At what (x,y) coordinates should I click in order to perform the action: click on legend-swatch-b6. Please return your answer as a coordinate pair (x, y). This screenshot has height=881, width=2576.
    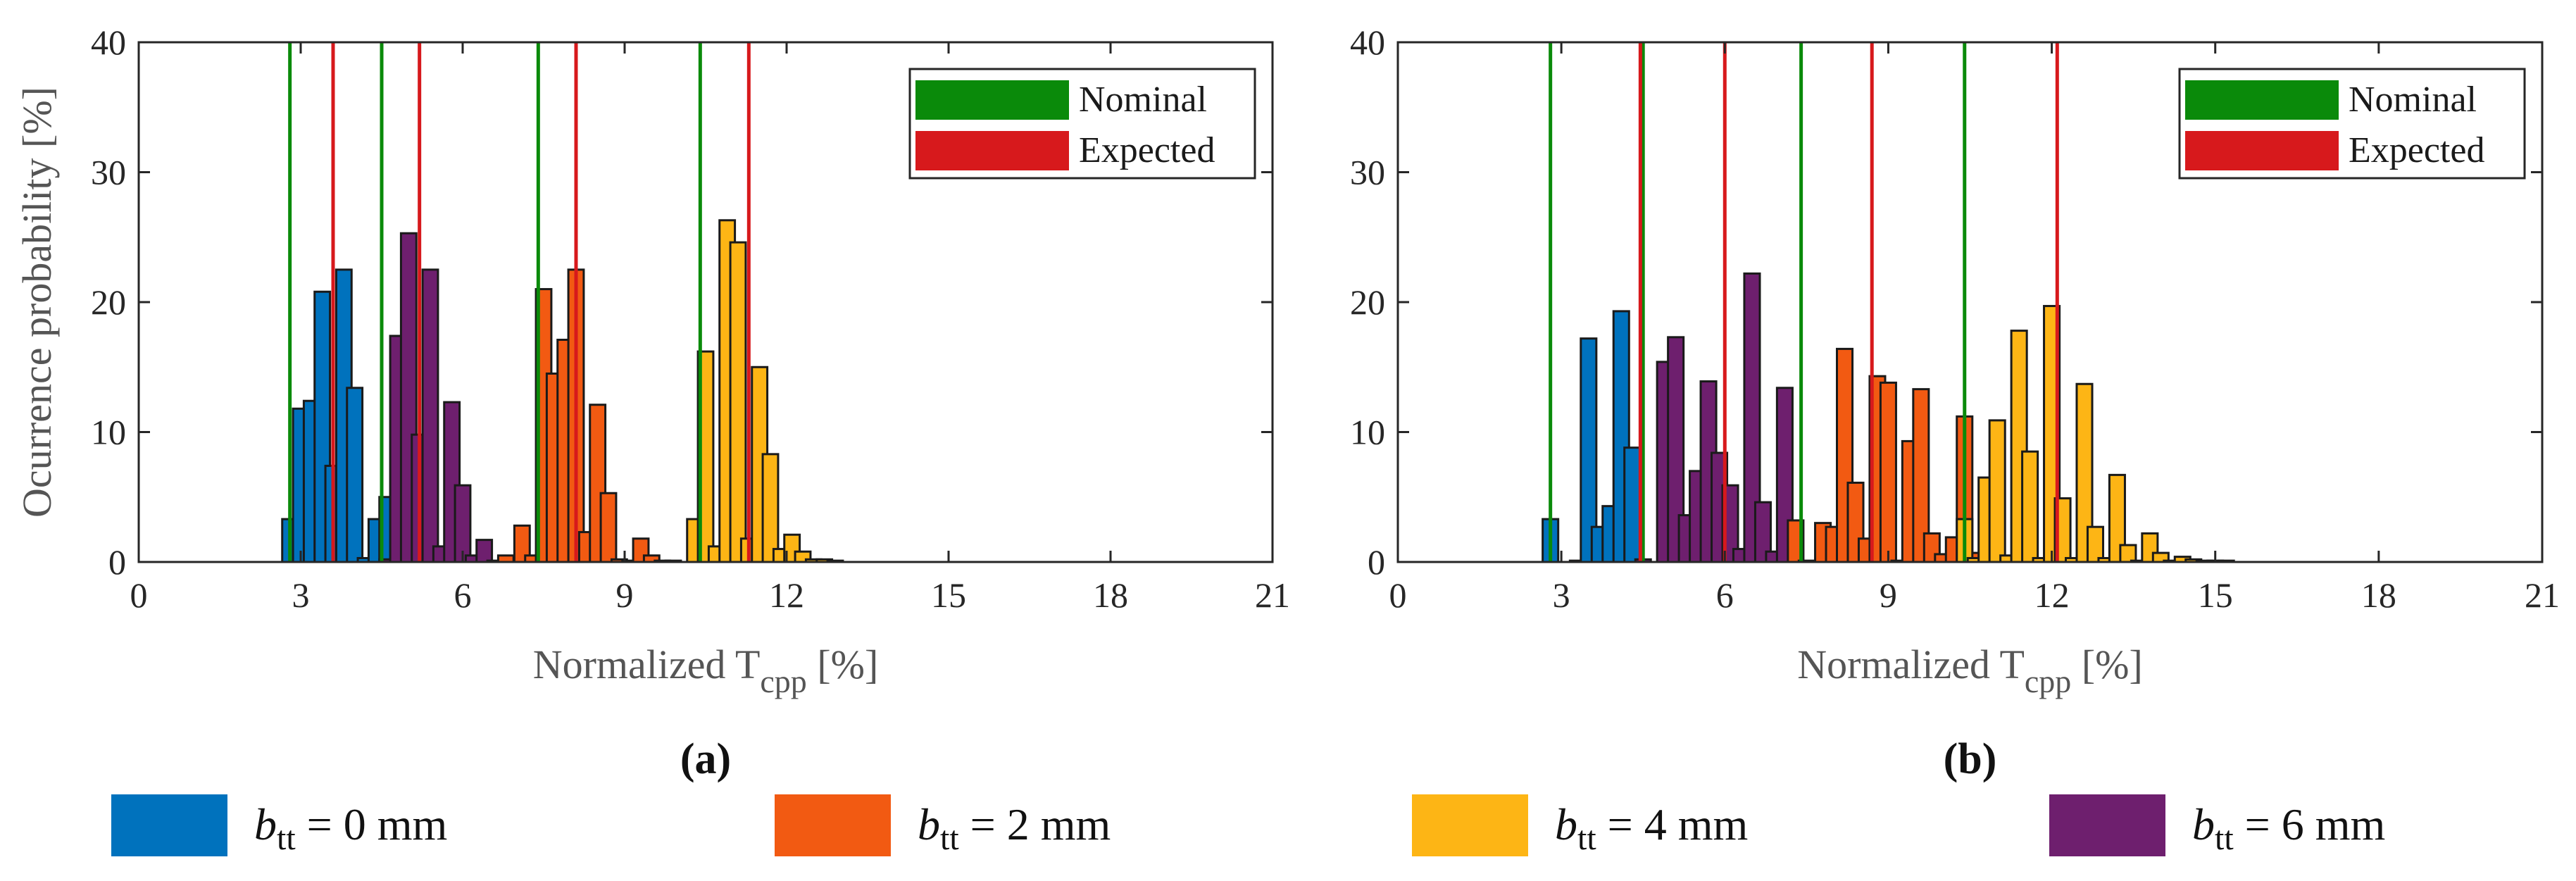
    Looking at the image, I should click on (2107, 825).